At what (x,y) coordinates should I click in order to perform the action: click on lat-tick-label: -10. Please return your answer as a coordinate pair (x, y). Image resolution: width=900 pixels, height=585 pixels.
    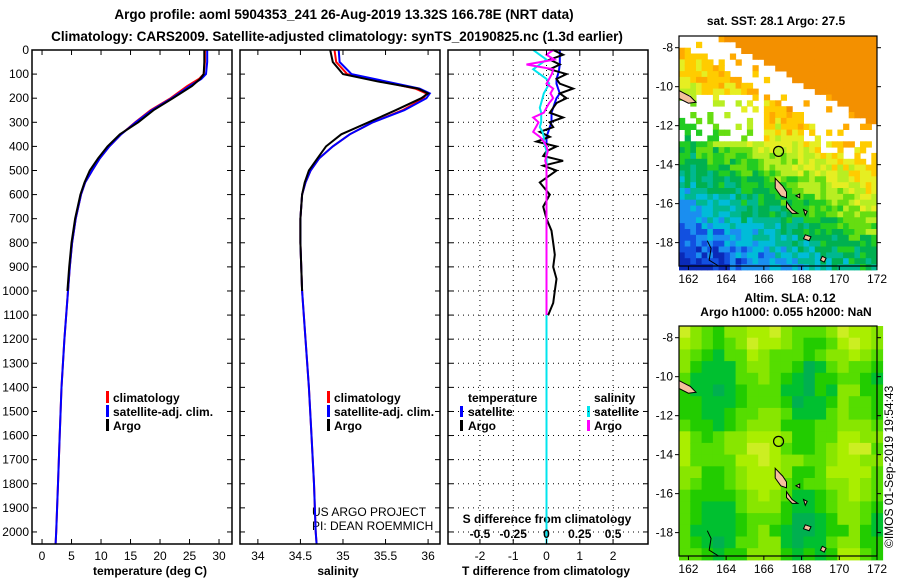
    Looking at the image, I should click on (665, 377).